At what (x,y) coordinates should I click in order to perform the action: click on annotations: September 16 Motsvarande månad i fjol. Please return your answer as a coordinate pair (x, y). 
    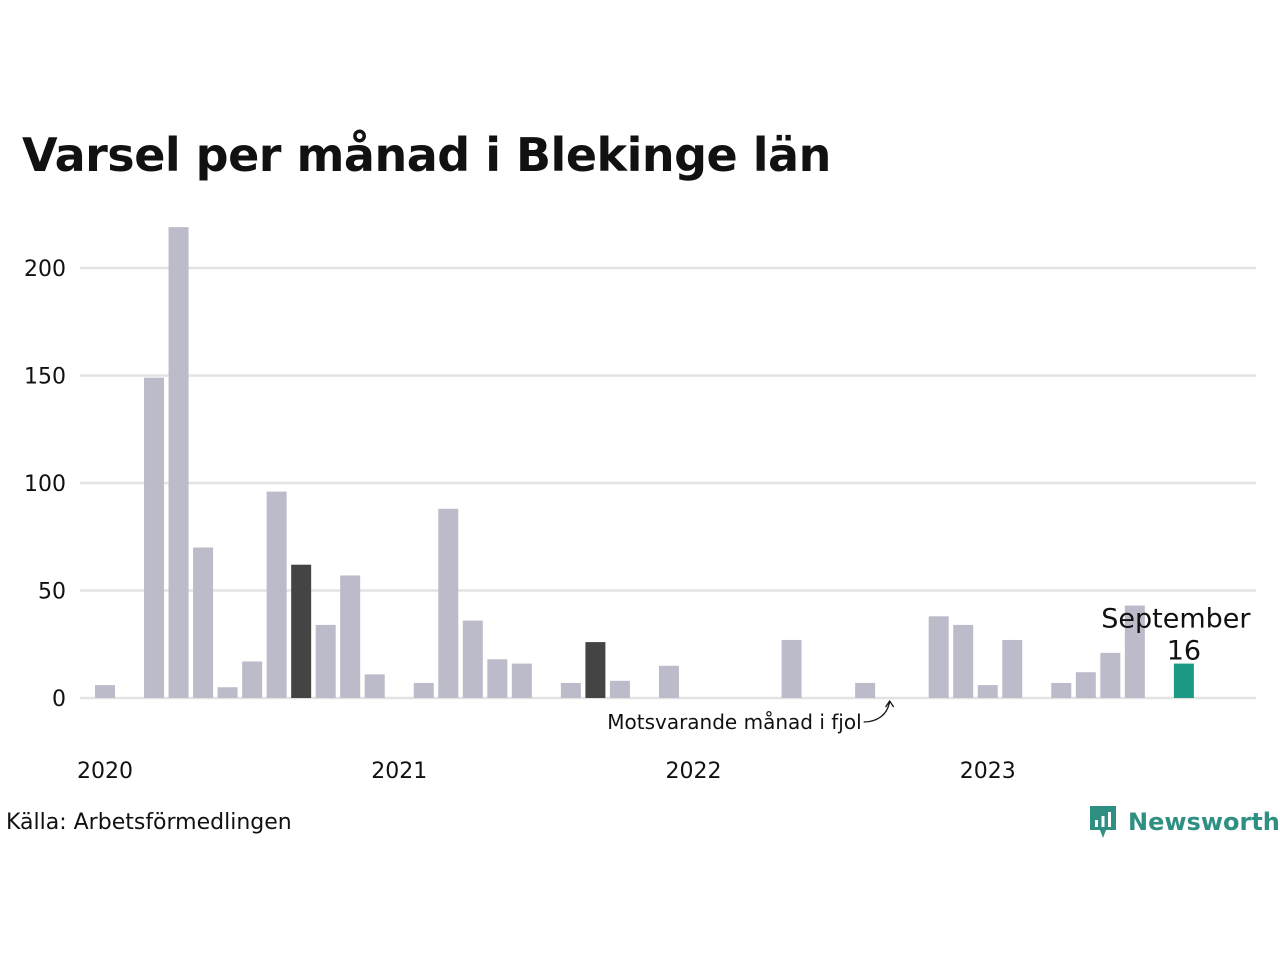
    Looking at the image, I should click on (929, 669).